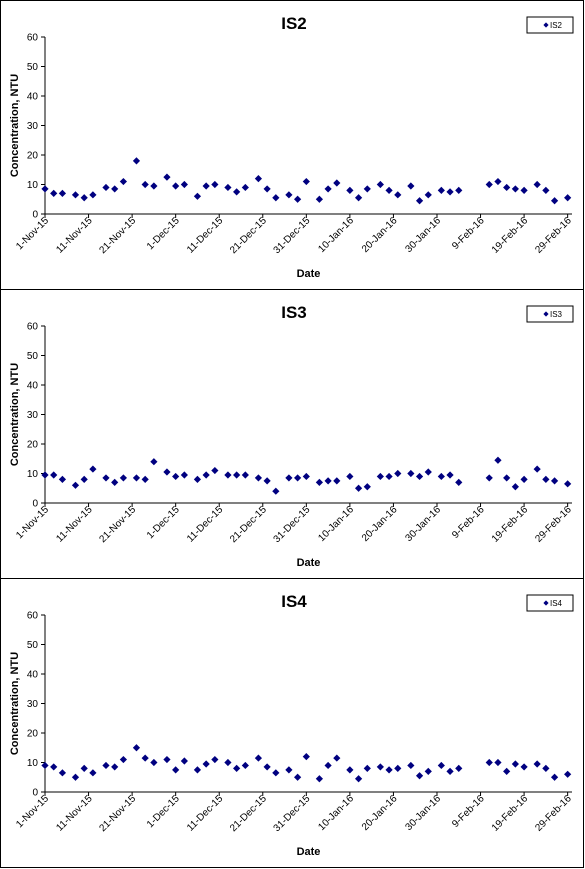 The width and height of the screenshot is (585, 869). What do you see at coordinates (336, 524) in the screenshot?
I see `x-tick-label: 10-Jan-16` at bounding box center [336, 524].